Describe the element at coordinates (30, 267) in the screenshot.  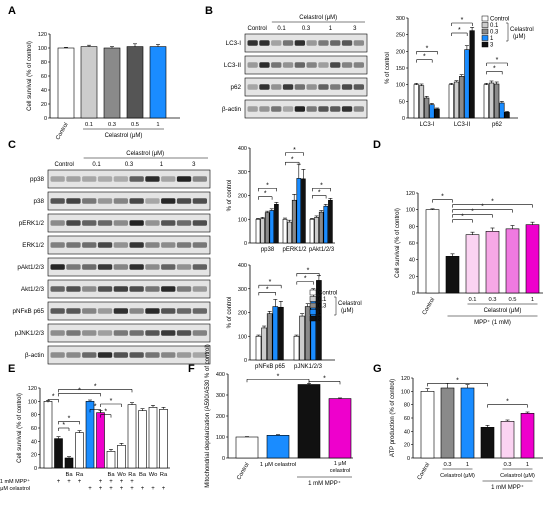
I see `C-row-label: pAkt1/2/3` at that location.